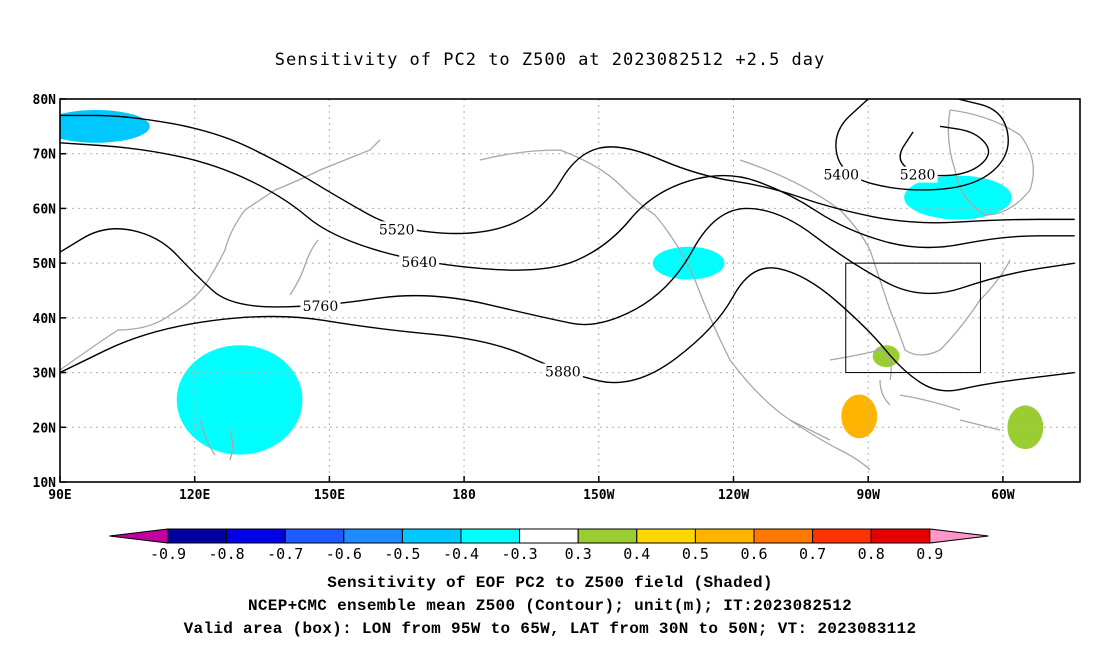 The height and width of the screenshot is (650, 1100). What do you see at coordinates (636, 554) in the screenshot?
I see `colorbar-label: 0.4` at bounding box center [636, 554].